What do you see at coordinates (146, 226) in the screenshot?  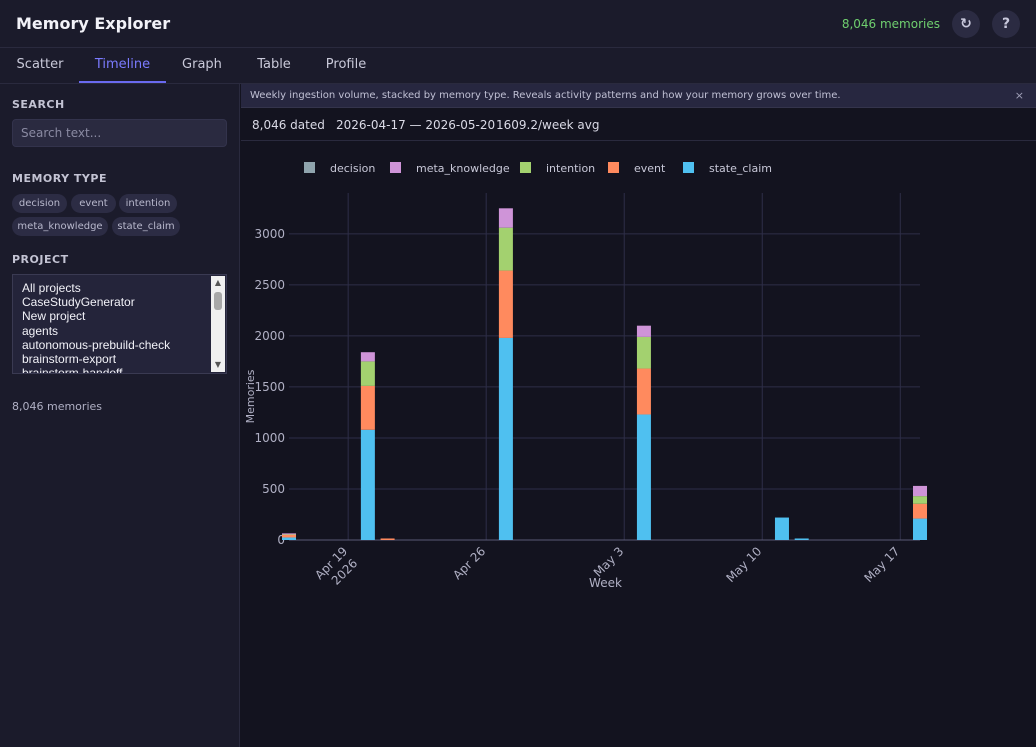 I see `type-chip-state-claim: state_claim` at bounding box center [146, 226].